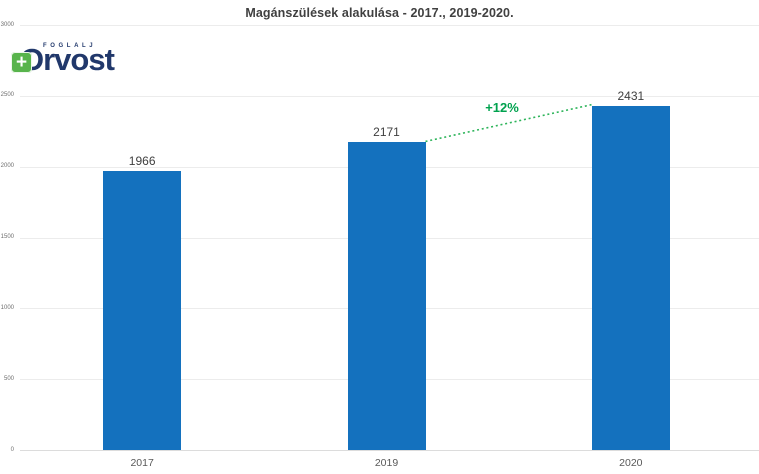 This screenshot has width=759, height=474. I want to click on bar-value-label: 1966, so click(142, 161).